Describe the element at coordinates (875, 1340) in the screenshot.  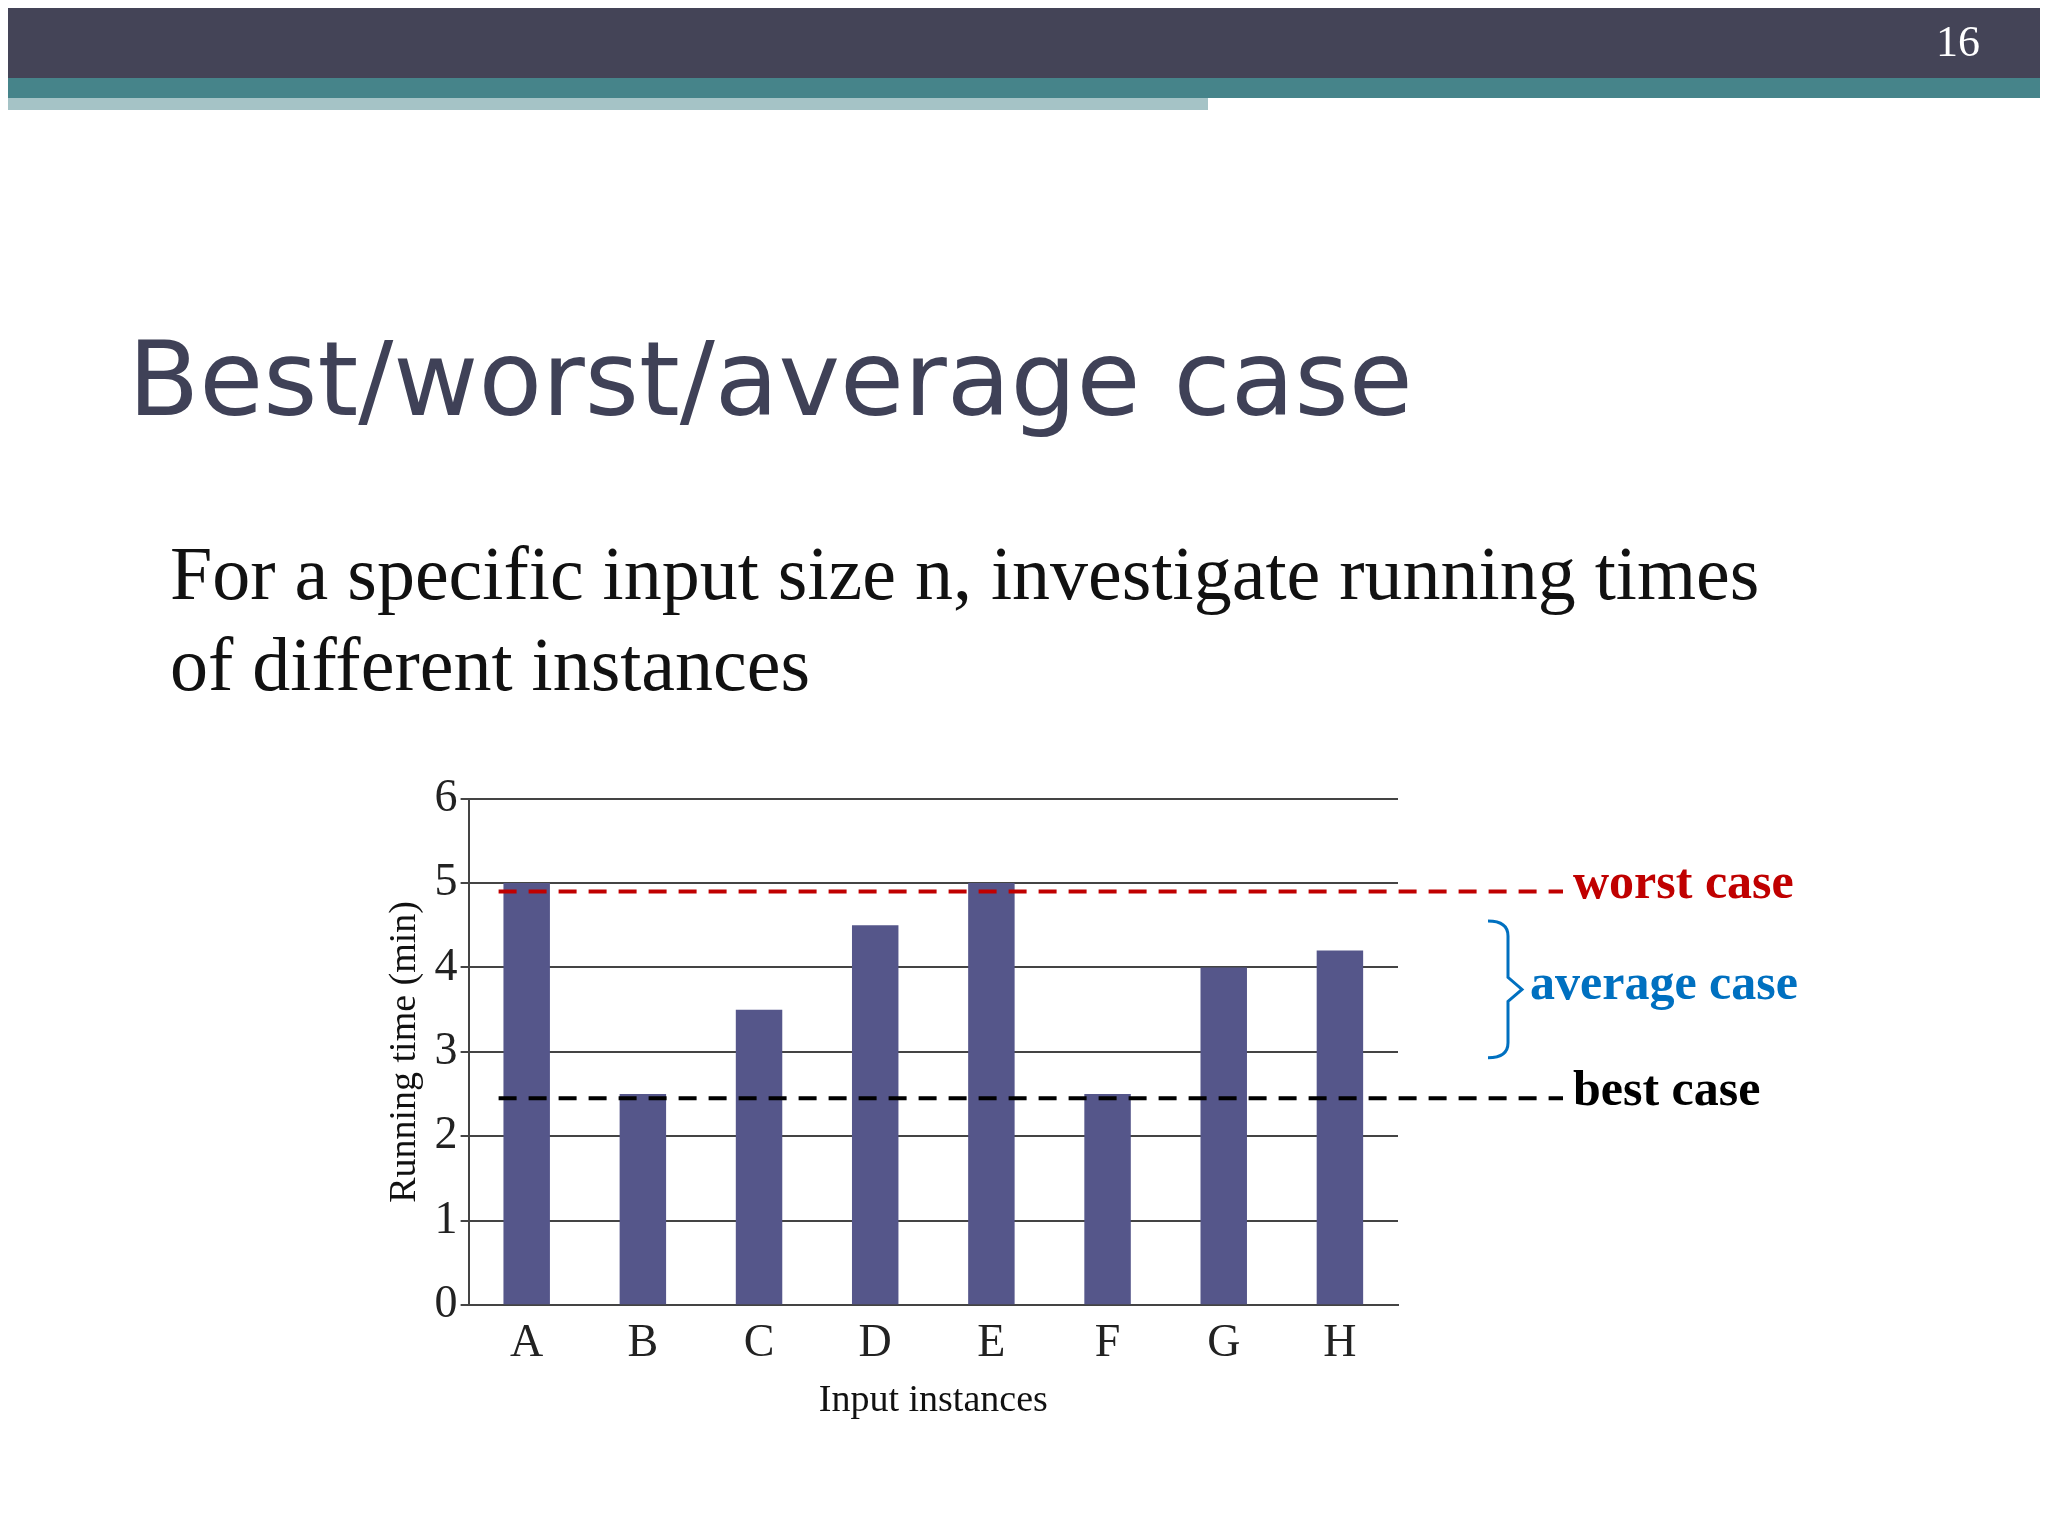
I see `x-tick-label: D` at that location.